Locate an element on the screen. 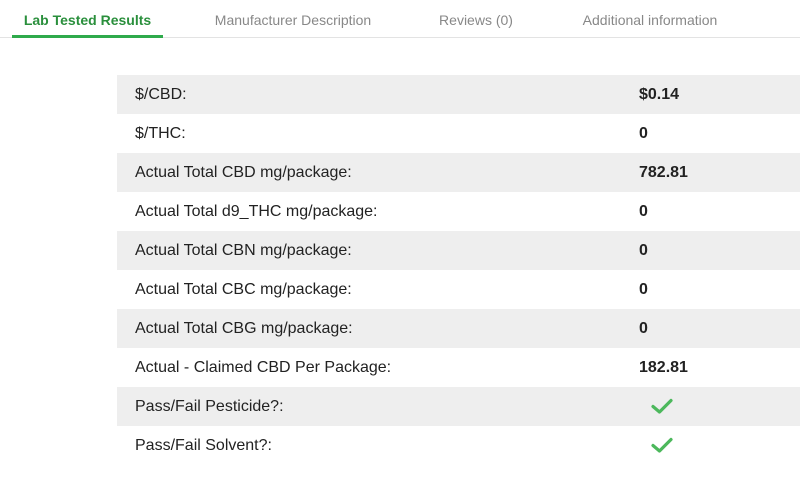 The height and width of the screenshot is (484, 800). row-label: Pass/Fail Pesticide?: is located at coordinates (209, 406).